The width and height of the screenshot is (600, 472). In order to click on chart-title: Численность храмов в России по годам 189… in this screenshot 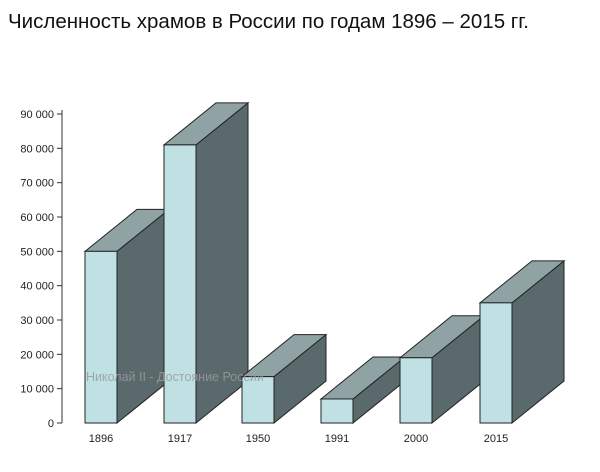, I will do `click(268, 21)`.